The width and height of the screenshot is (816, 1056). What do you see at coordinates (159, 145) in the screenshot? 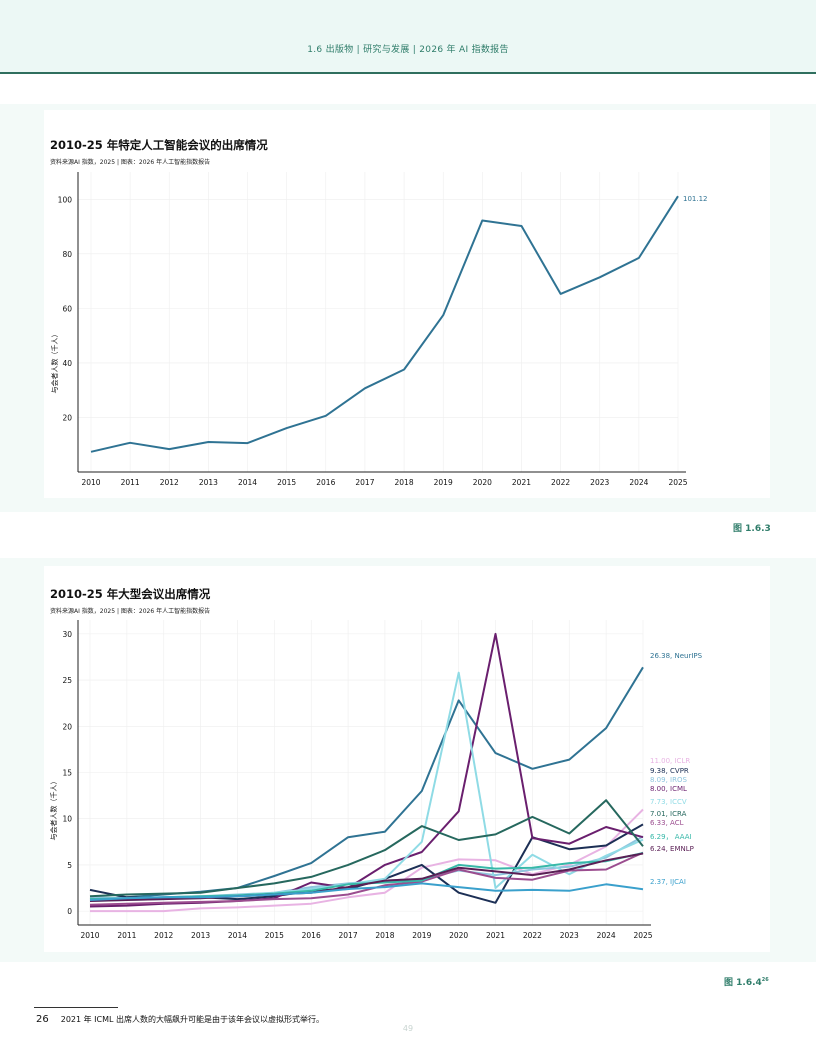
I see `chart-title: 2010-25 年特定人工智能会议的出席情况` at bounding box center [159, 145].